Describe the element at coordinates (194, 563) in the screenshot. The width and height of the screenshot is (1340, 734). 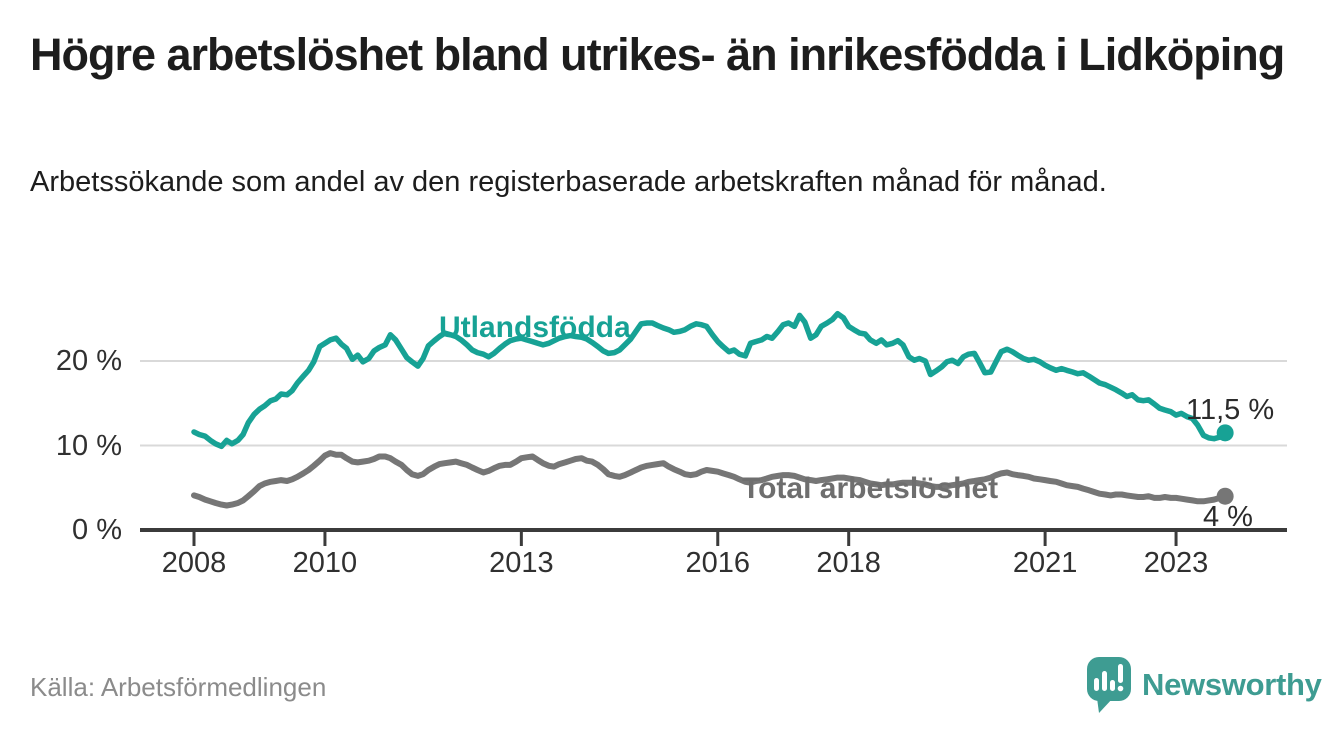
I see `x-tick-label: 2008` at that location.